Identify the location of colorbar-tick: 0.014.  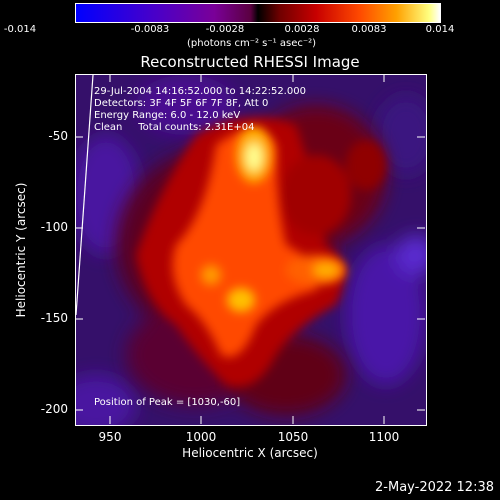
(440, 29).